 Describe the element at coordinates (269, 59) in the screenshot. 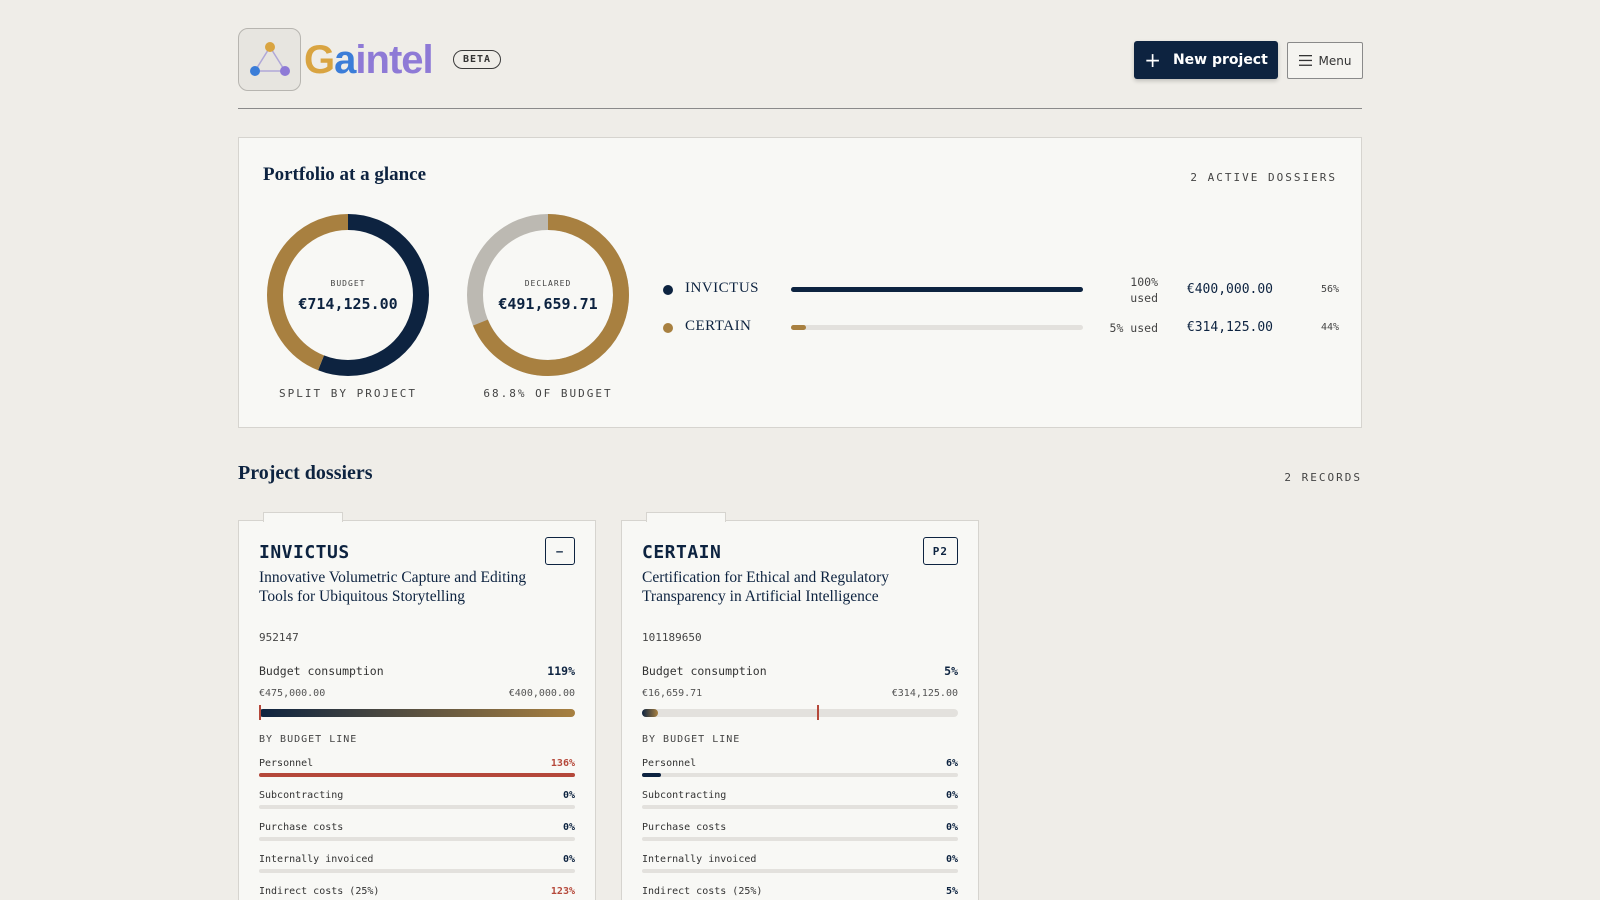

I see `logo-icon` at that location.